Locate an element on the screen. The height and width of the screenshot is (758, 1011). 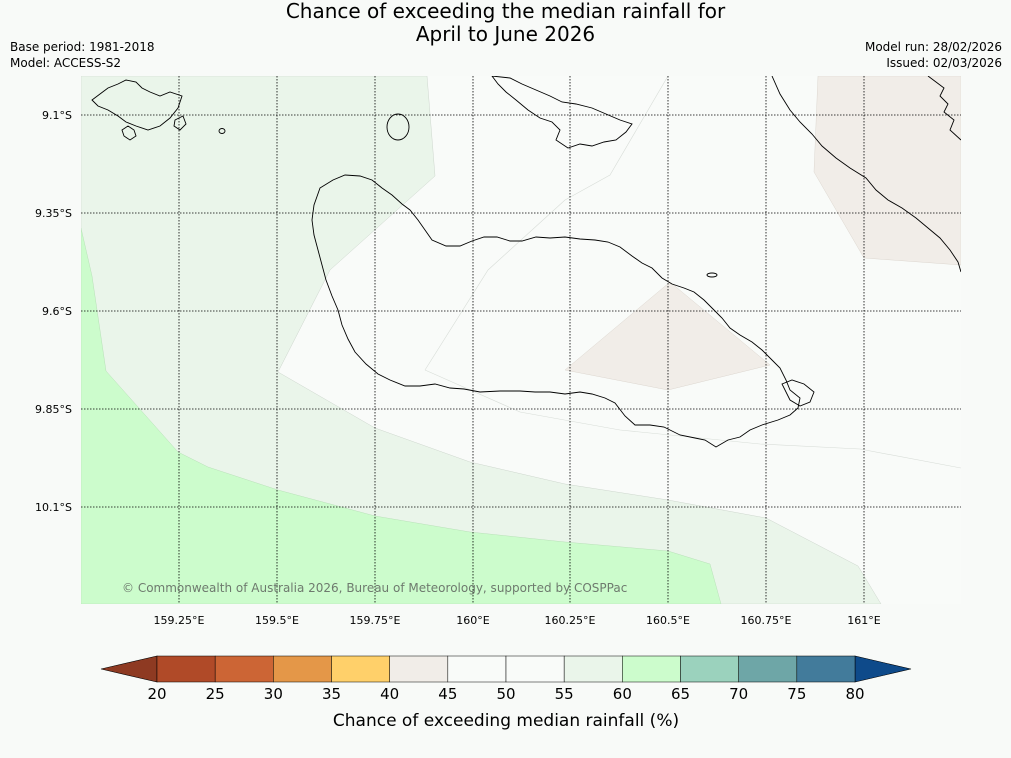
model-run-label: Model run: 28/02/2026 is located at coordinates (933, 47).